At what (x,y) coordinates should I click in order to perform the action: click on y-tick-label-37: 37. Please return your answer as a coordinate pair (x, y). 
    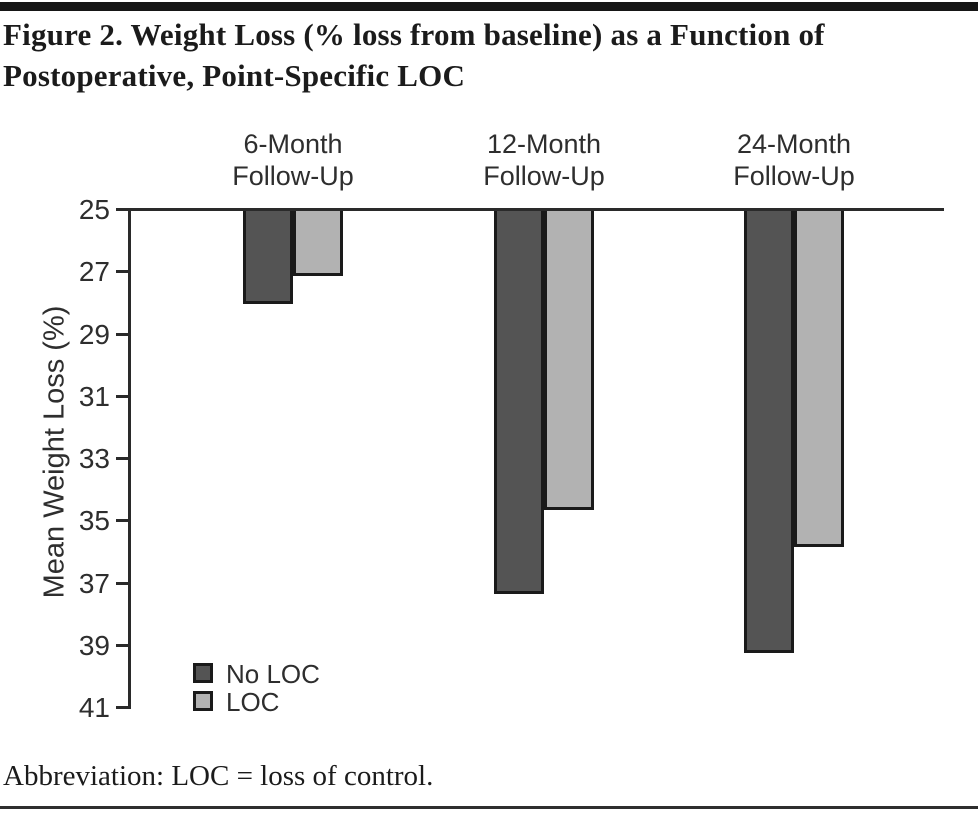
    Looking at the image, I should click on (94, 583).